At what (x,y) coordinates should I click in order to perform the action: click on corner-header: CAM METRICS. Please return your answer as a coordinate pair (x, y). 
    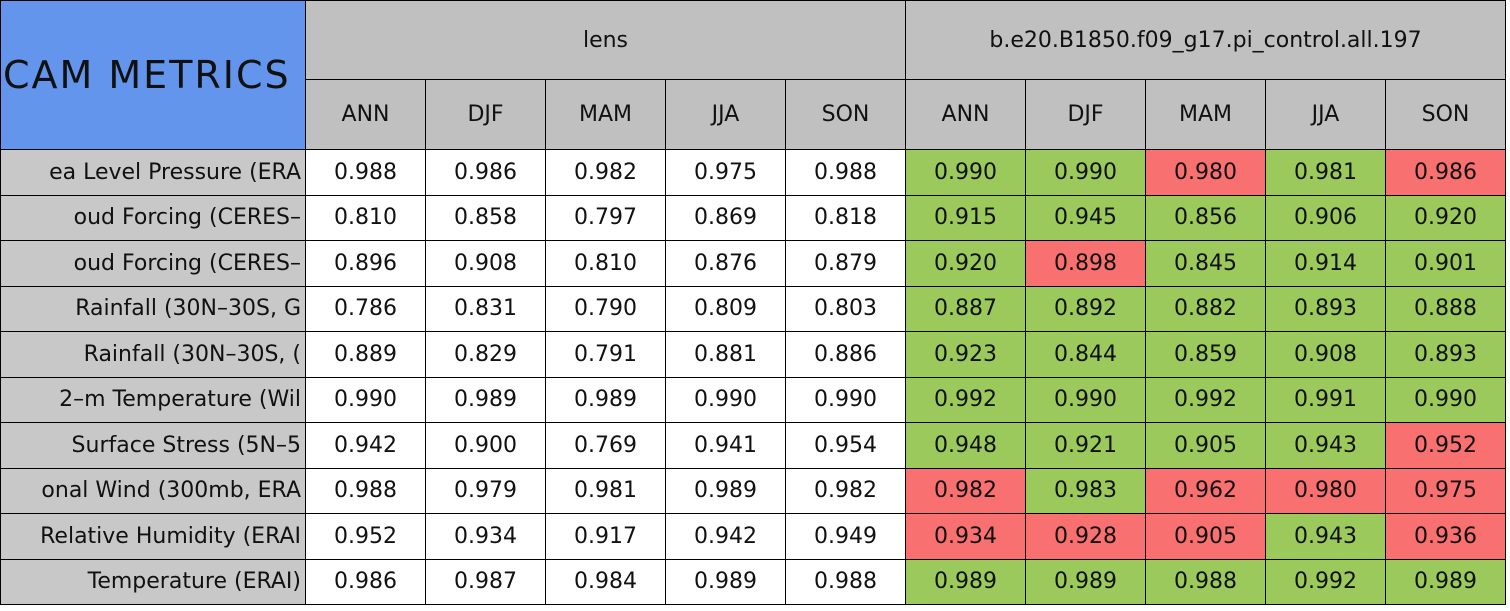
    Looking at the image, I should click on (153, 75).